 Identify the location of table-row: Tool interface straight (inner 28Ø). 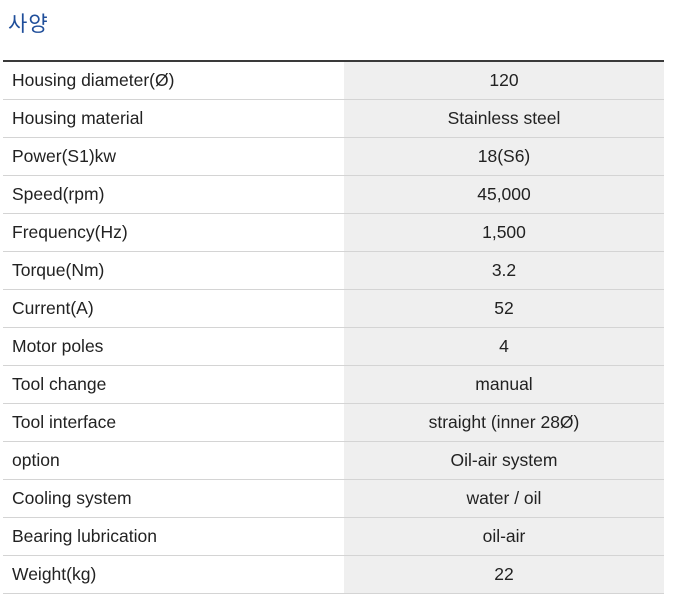
(333, 422).